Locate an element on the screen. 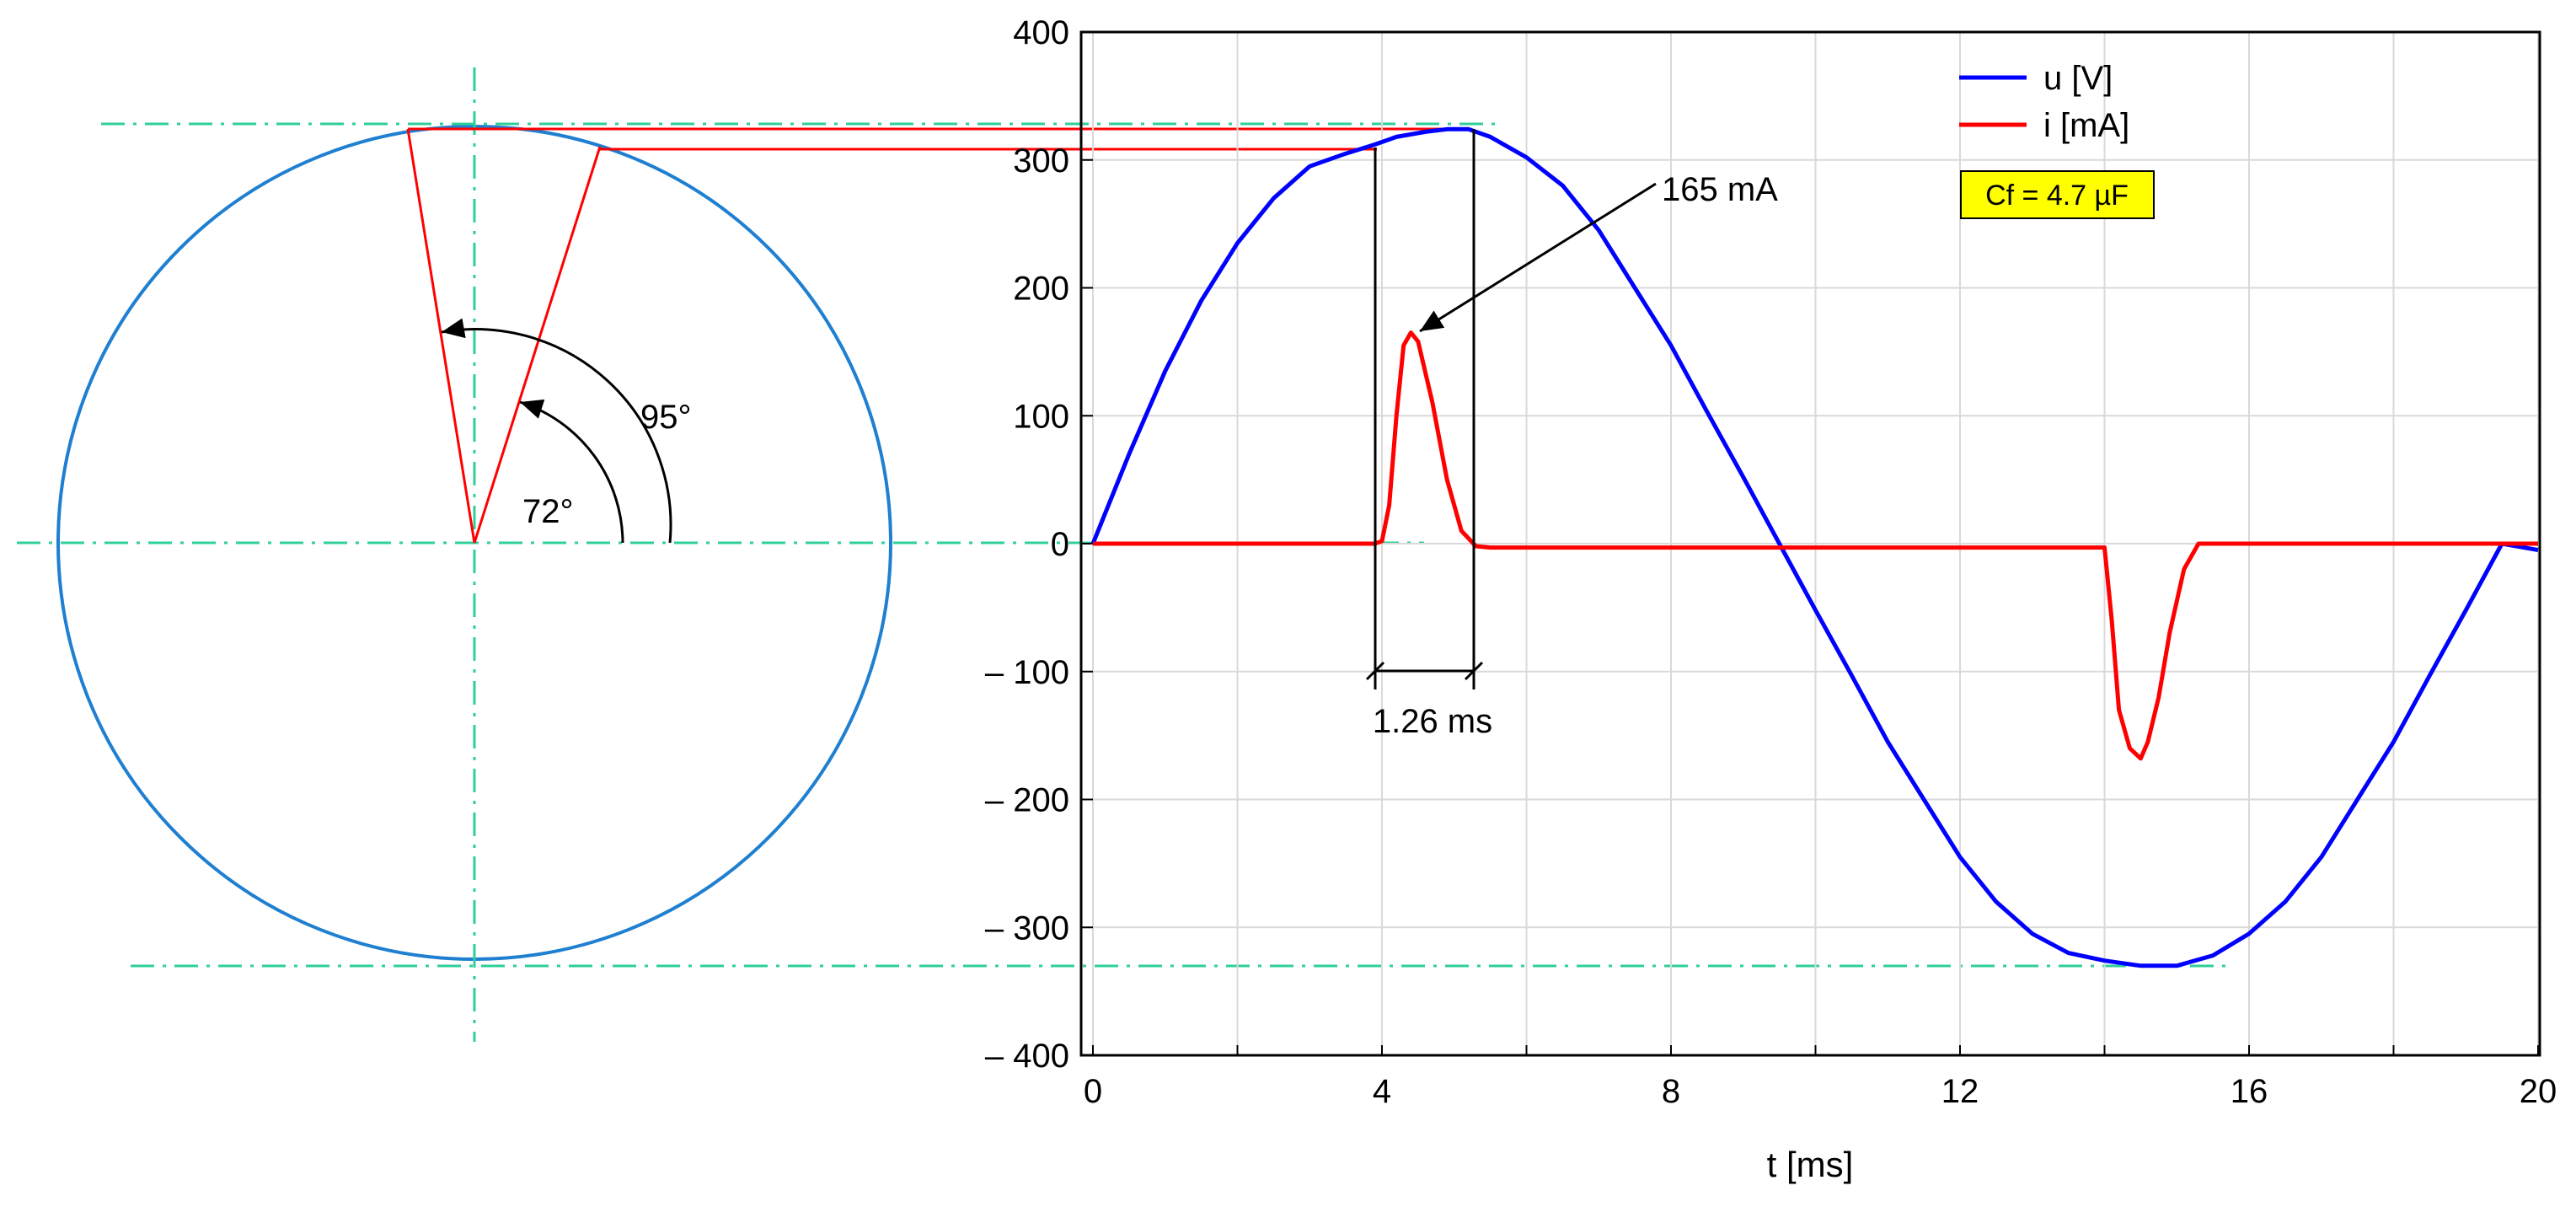  y-tick-label: 200 is located at coordinates (1041, 289).